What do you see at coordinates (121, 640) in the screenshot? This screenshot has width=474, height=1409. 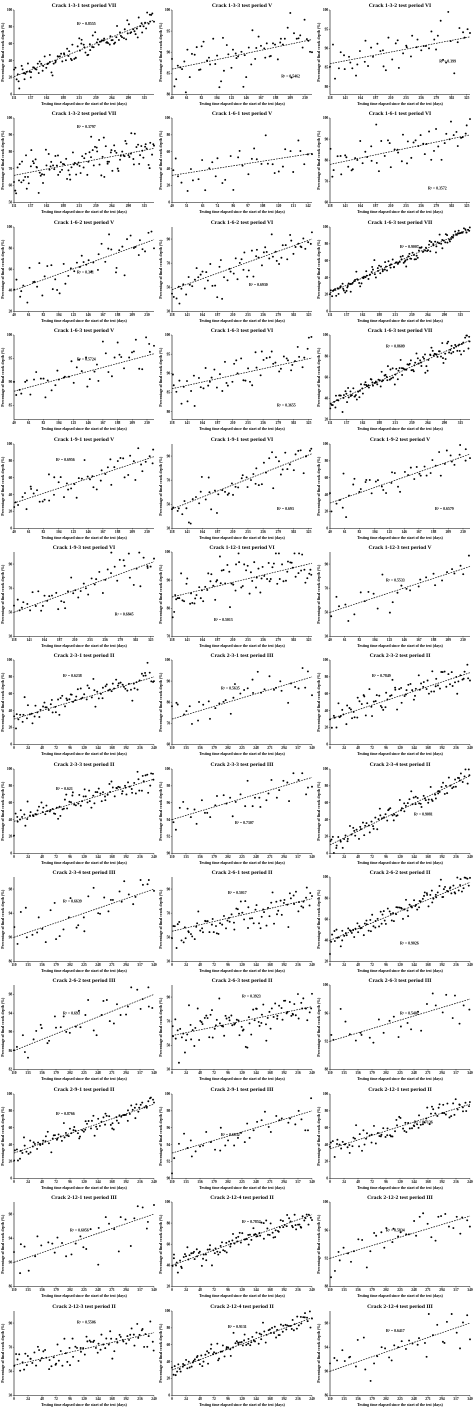 I see `x-tick-label: 279` at bounding box center [121, 640].